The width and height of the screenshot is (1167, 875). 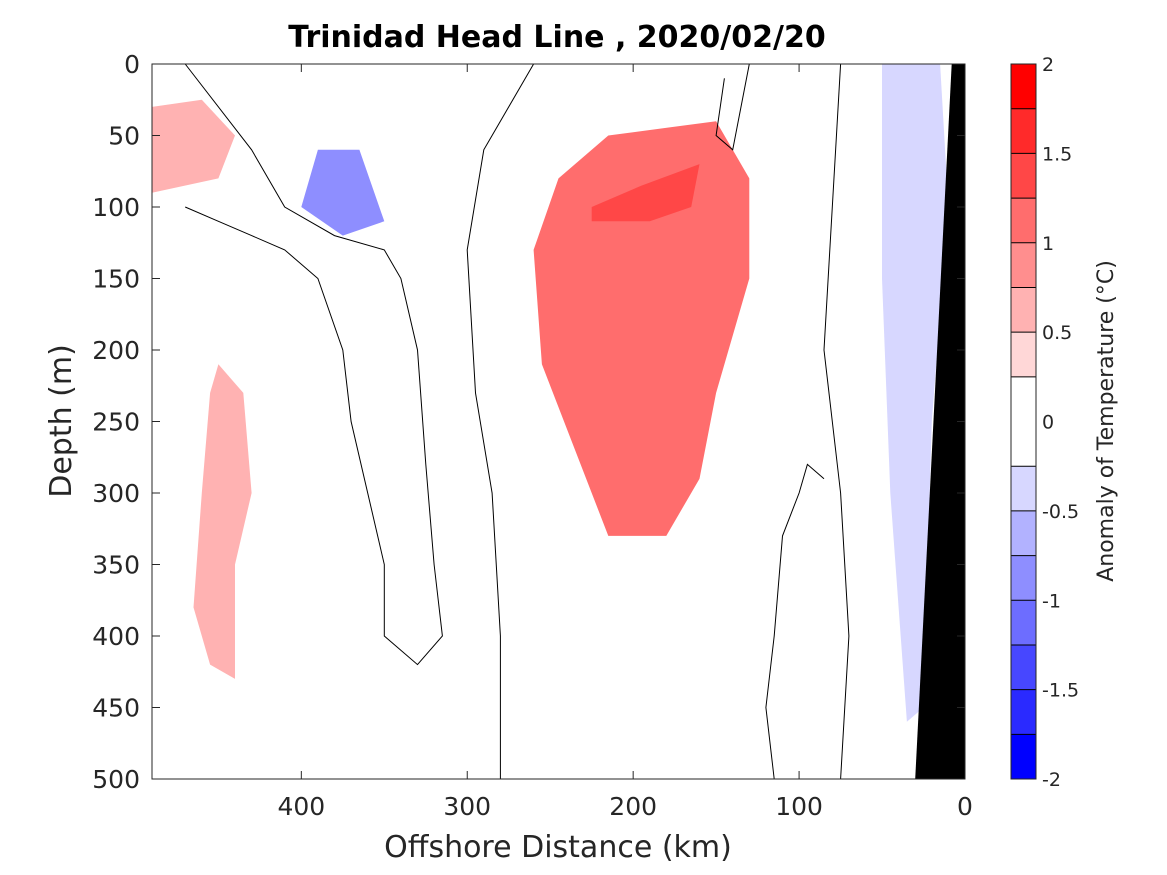 I want to click on x-tick-label: 0, so click(x=965, y=806).